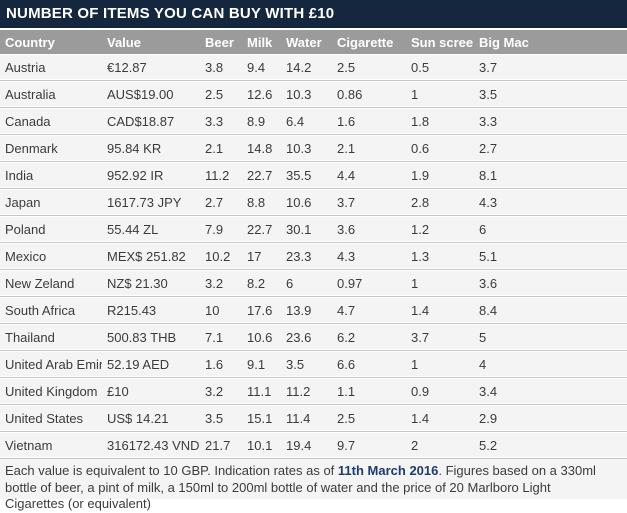 The width and height of the screenshot is (627, 513). What do you see at coordinates (51, 256) in the screenshot?
I see `cell-country: Mexico` at bounding box center [51, 256].